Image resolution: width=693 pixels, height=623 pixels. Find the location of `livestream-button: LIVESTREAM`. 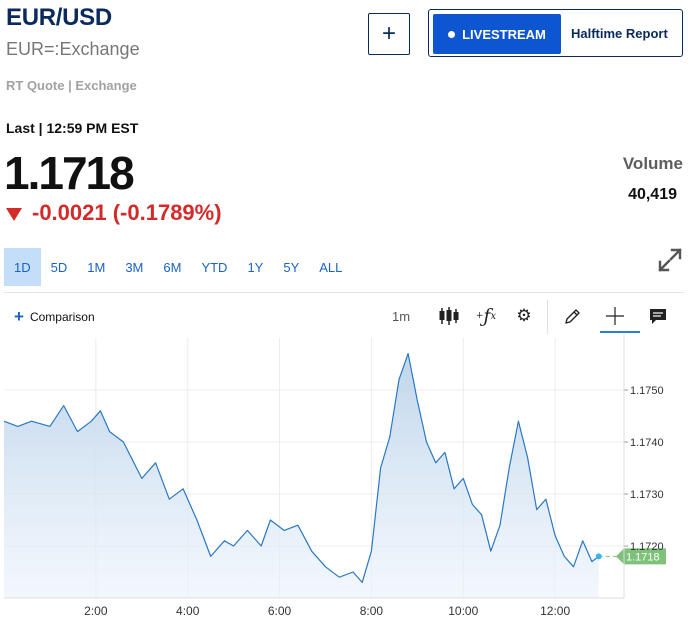

livestream-button: LIVESTREAM is located at coordinates (497, 34).